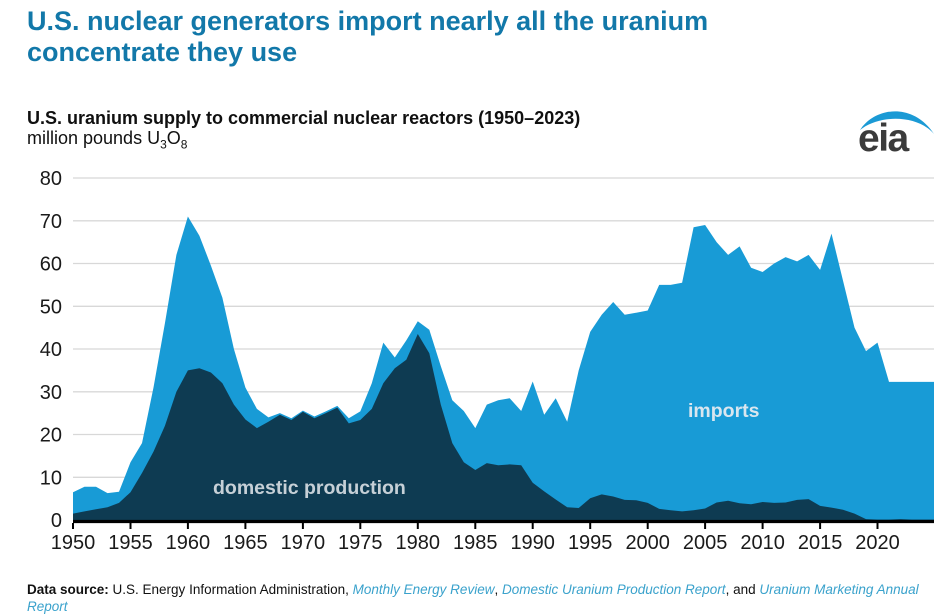  What do you see at coordinates (705, 543) in the screenshot?
I see `x-tick-label-2005: 2005` at bounding box center [705, 543].